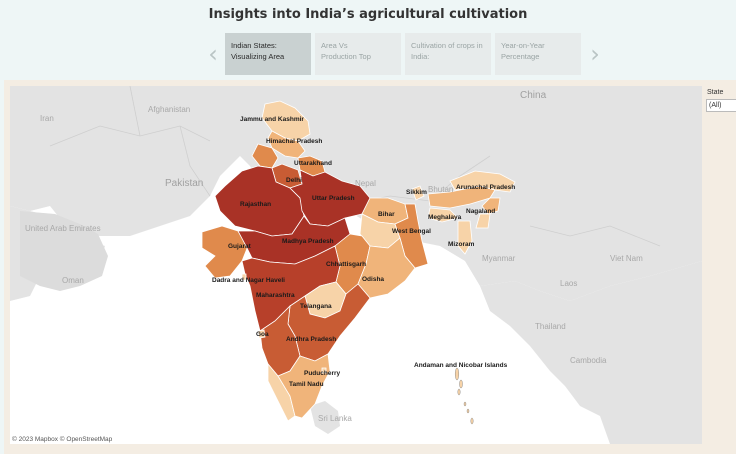  Describe the element at coordinates (483, 221) in the screenshot. I see `state-manipur` at that location.